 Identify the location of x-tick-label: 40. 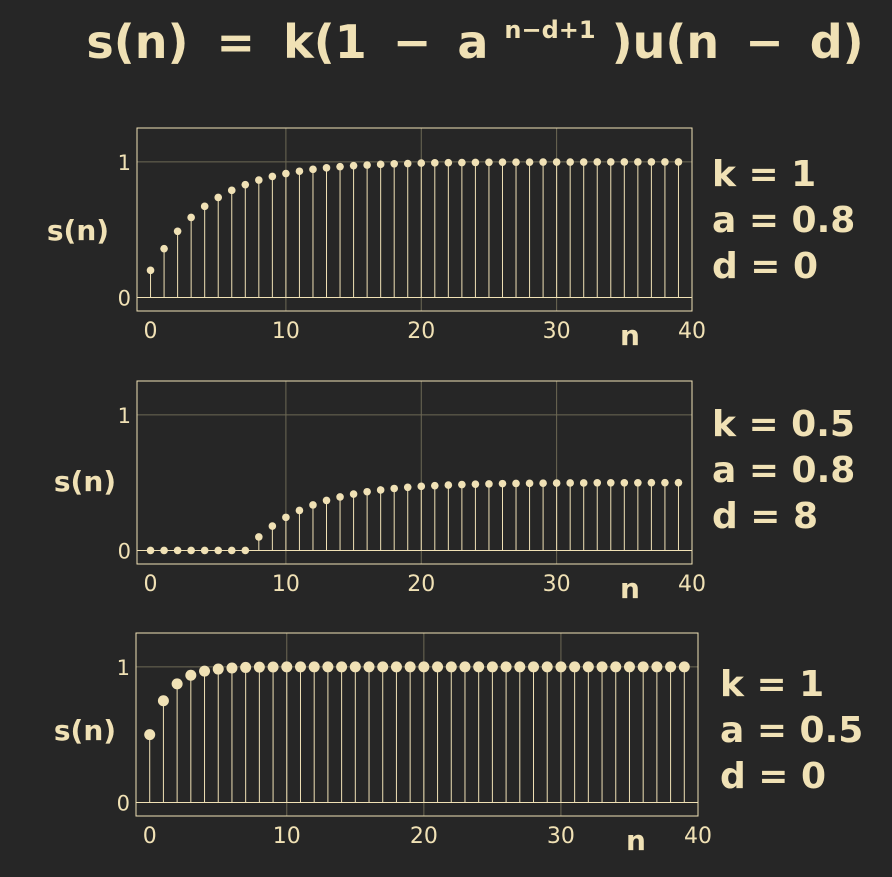
(692, 331).